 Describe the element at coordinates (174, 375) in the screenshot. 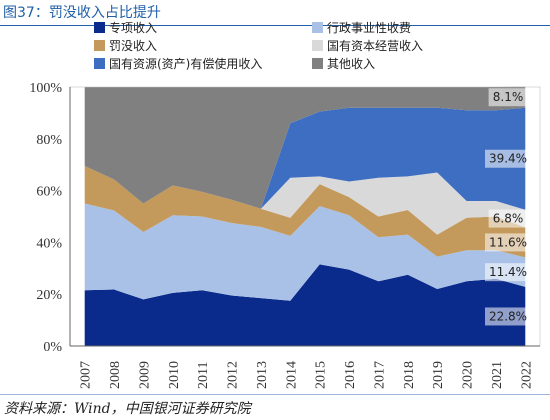

I see `x-tick-label: 2010` at that location.